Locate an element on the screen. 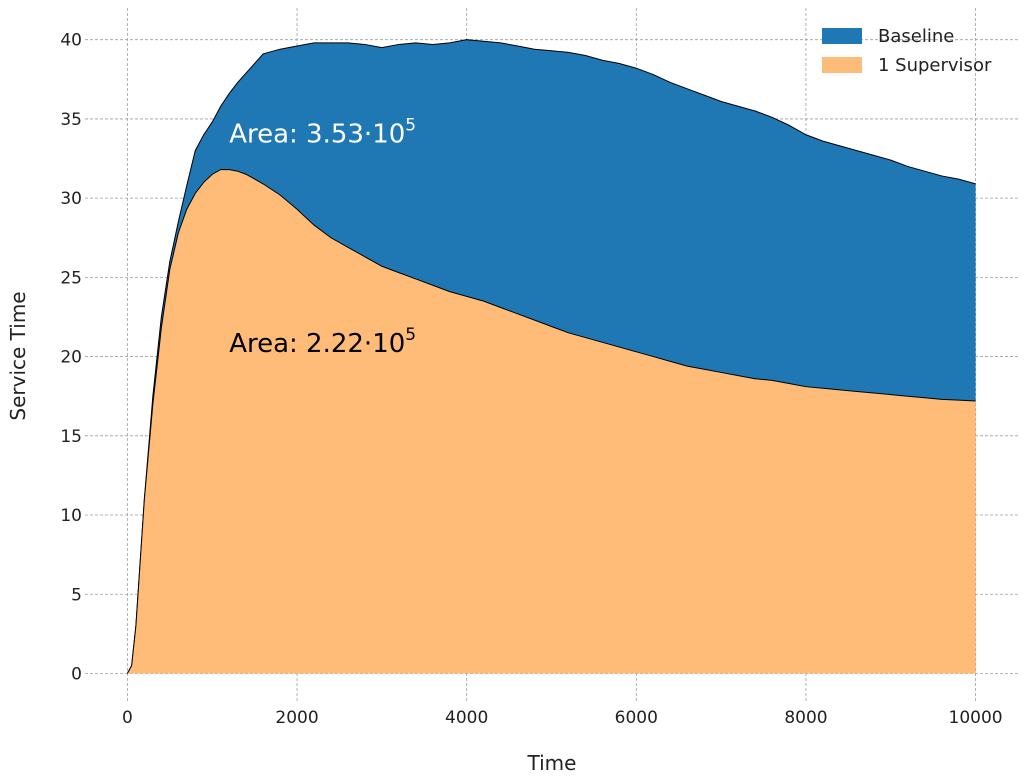 The height and width of the screenshot is (784, 1027). area-annotation-0: Area: 3.53·105 is located at coordinates (322, 133).